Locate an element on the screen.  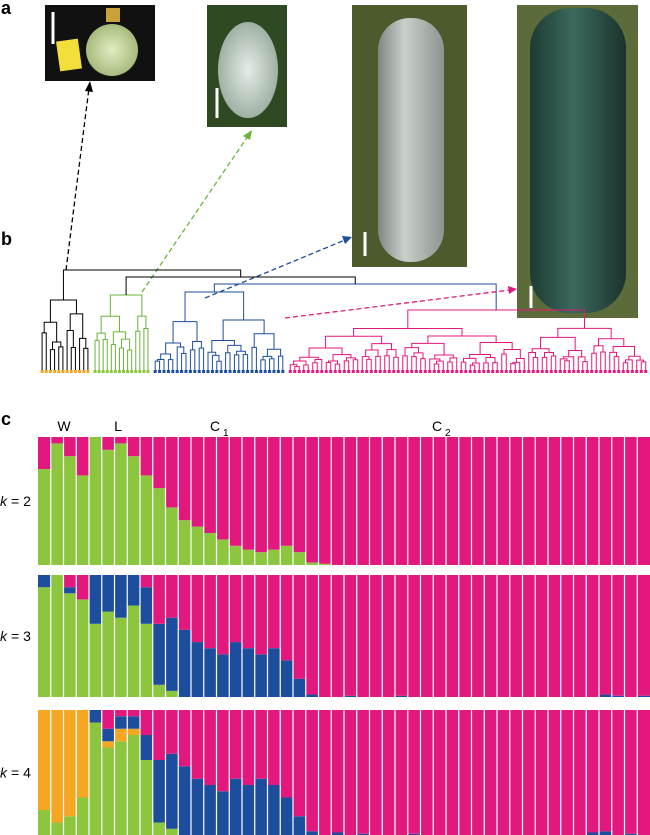
y-label-var: k is located at coordinates (4, 501).